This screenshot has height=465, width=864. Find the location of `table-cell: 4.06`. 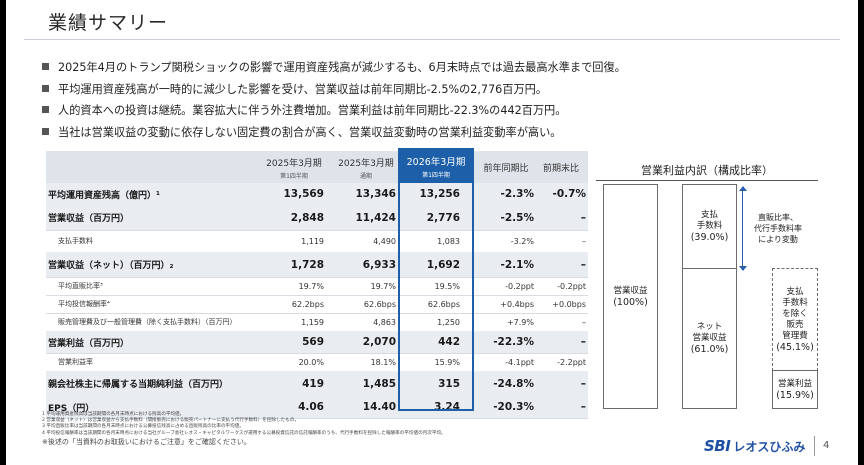

table-cell: 4.06 is located at coordinates (311, 407).